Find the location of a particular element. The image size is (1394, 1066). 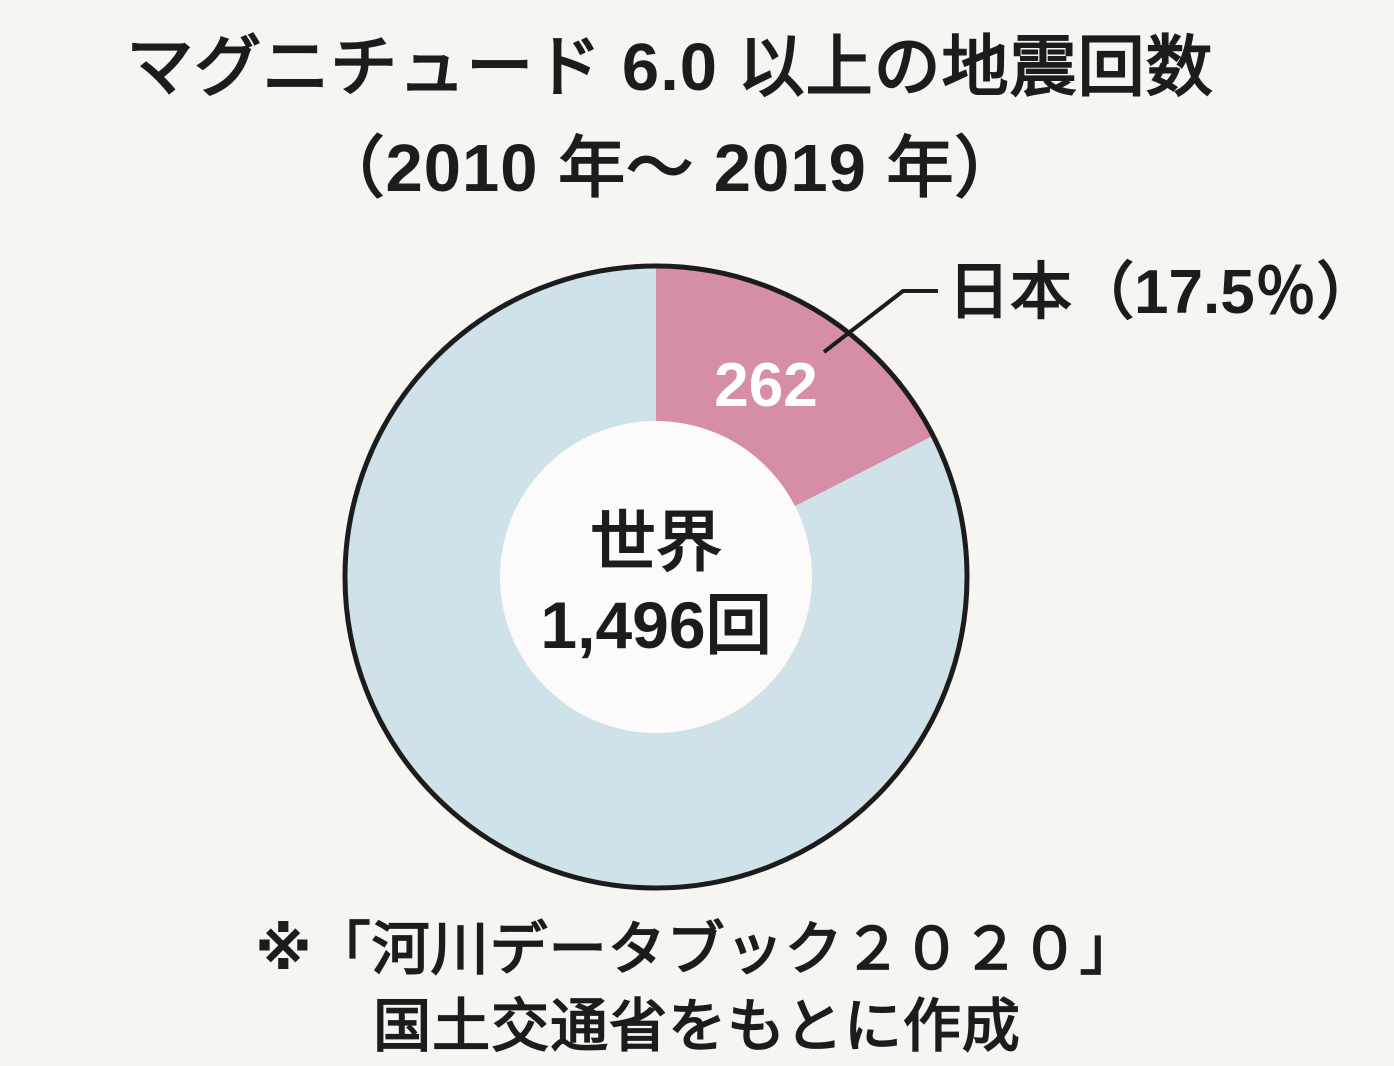

center-label-total: 1,496回 is located at coordinates (655, 625).